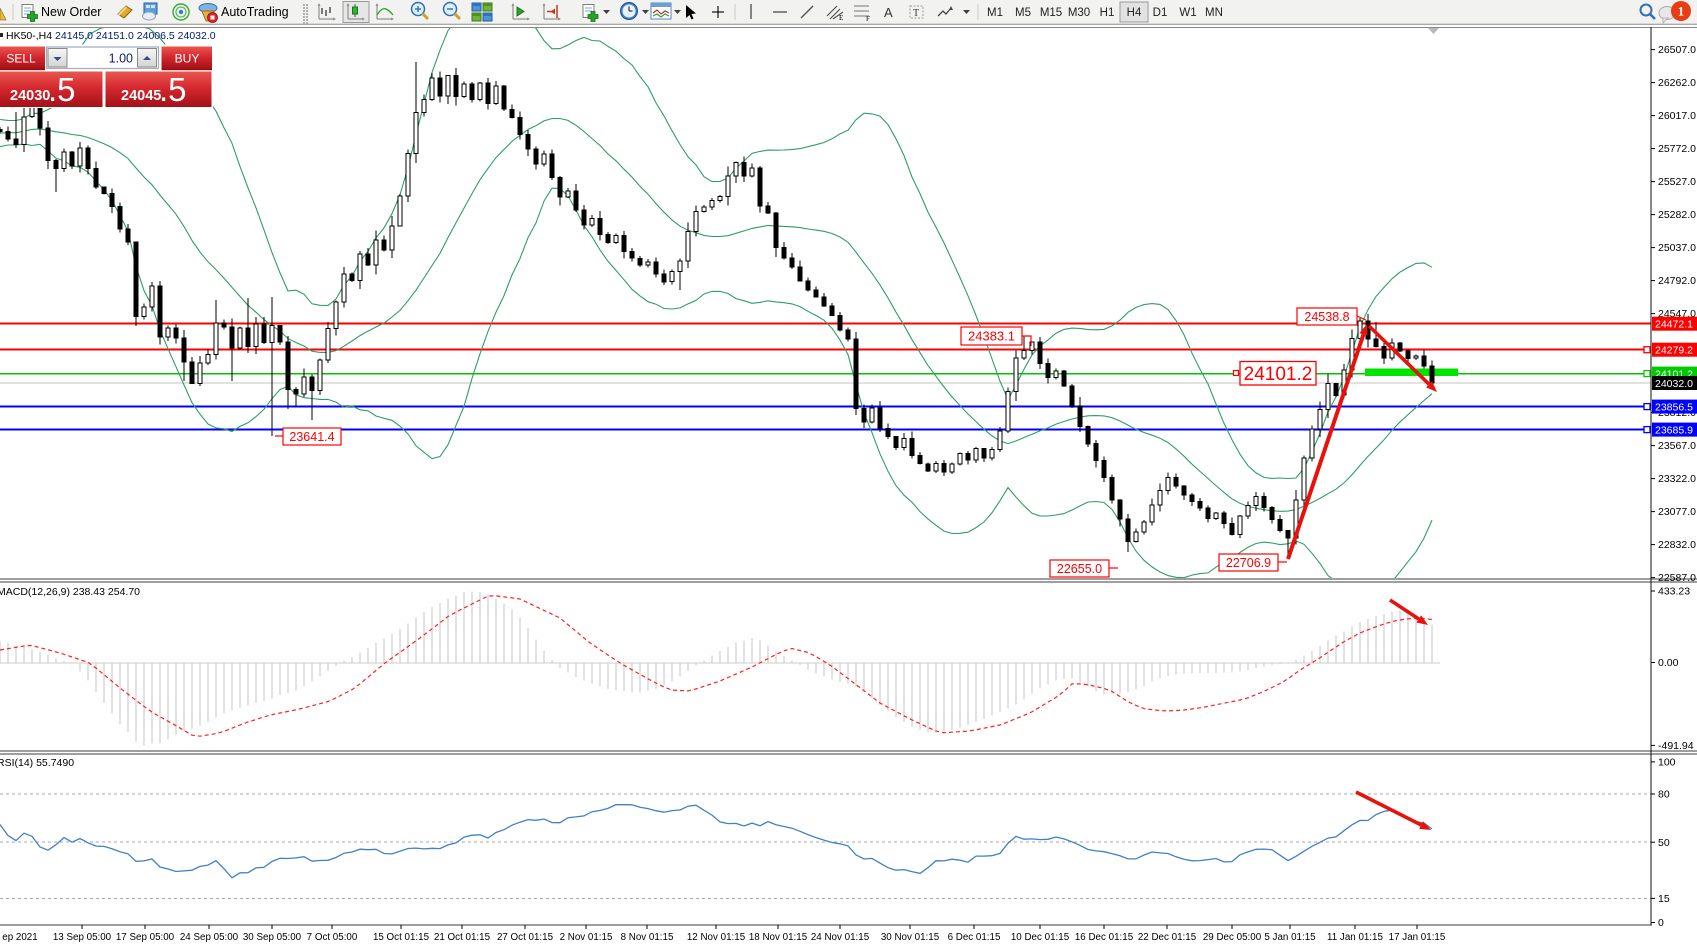 The height and width of the screenshot is (948, 1697). What do you see at coordinates (1232, 937) in the screenshot?
I see `svg-text: 29 Dec 05:00` at bounding box center [1232, 937].